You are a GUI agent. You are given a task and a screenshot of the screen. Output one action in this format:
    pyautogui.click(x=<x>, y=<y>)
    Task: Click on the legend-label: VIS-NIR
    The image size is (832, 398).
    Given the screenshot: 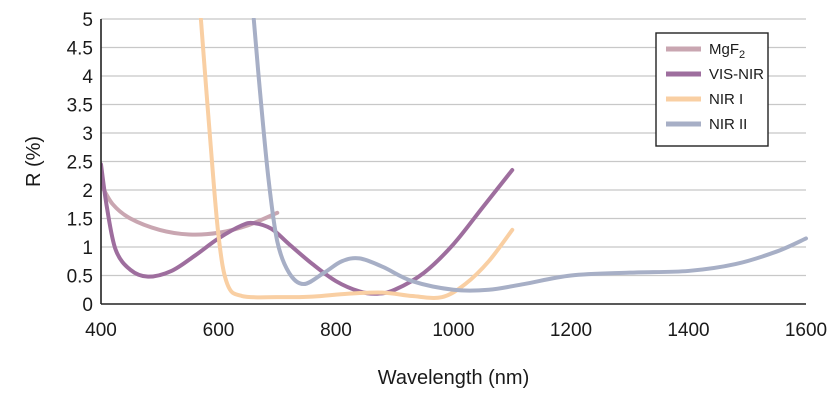 What is the action you would take?
    pyautogui.click(x=736, y=74)
    